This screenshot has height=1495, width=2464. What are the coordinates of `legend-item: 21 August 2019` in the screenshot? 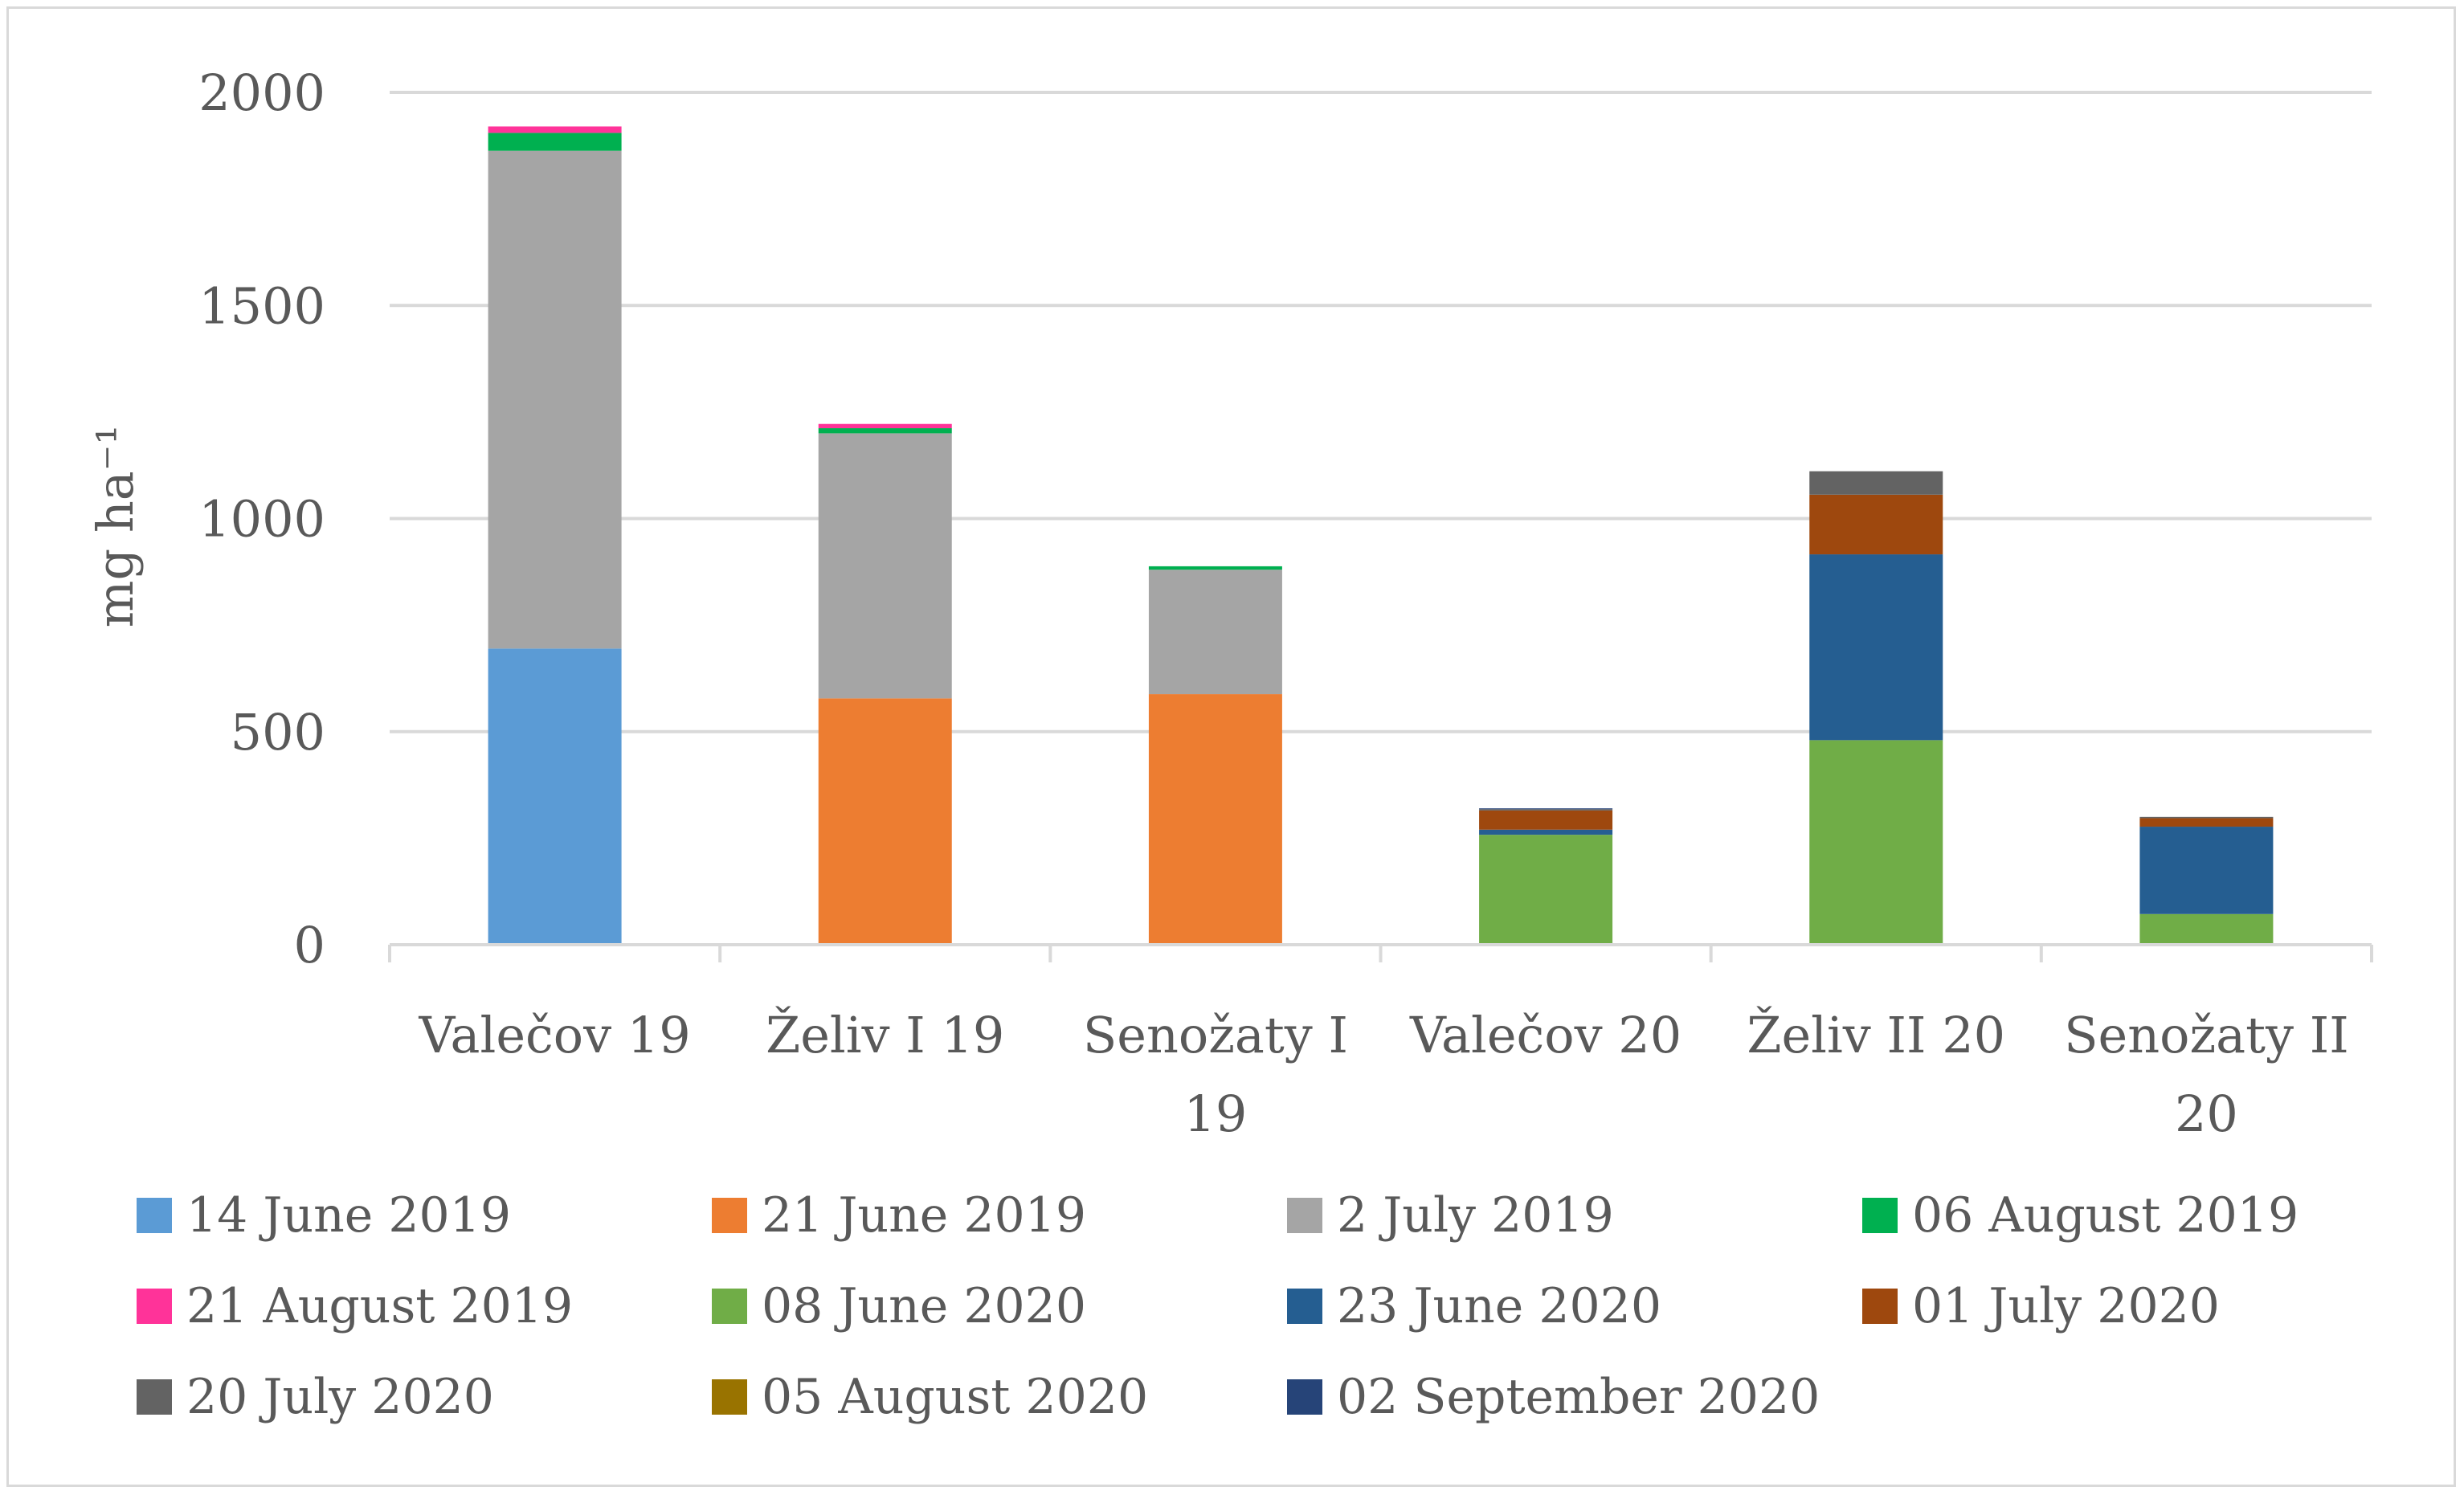 It's located at (355, 1306).